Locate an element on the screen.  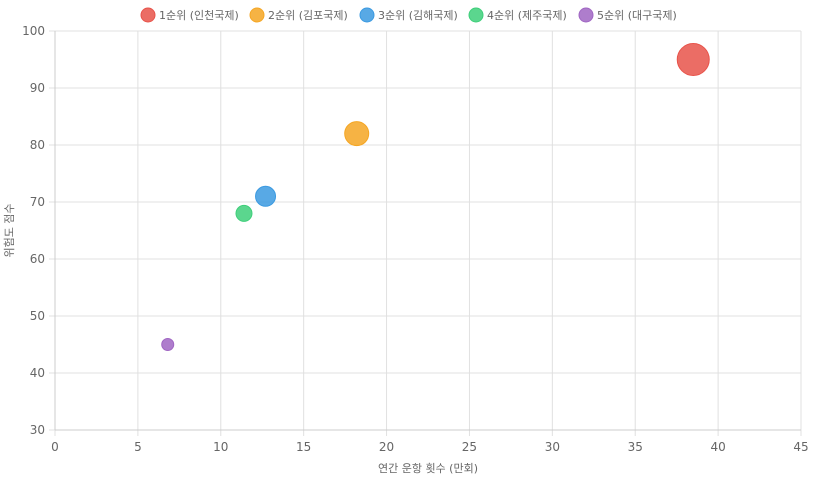
x-tick-label: 5 is located at coordinates (138, 447).